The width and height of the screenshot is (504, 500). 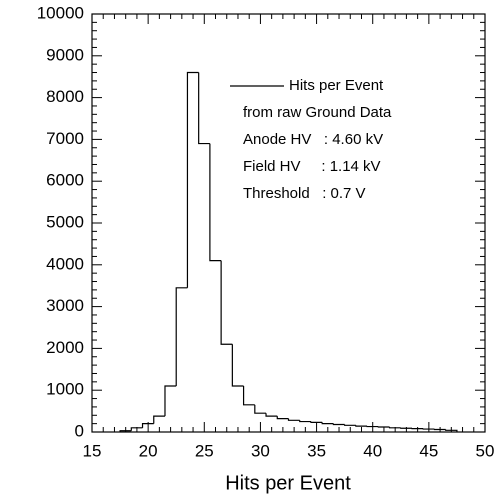 I want to click on y-tick-label: 3000, so click(x=65, y=305).